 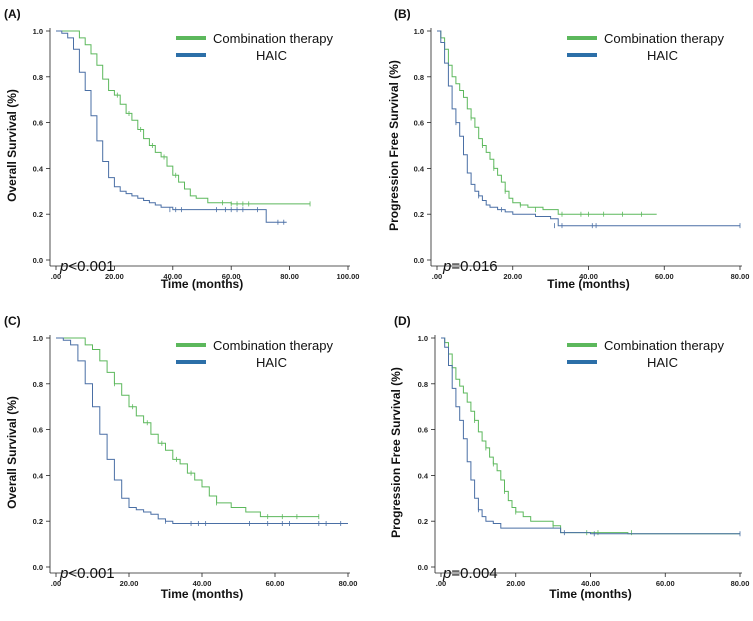 I want to click on p-value-annotation: p=0.004, so click(x=470, y=573).